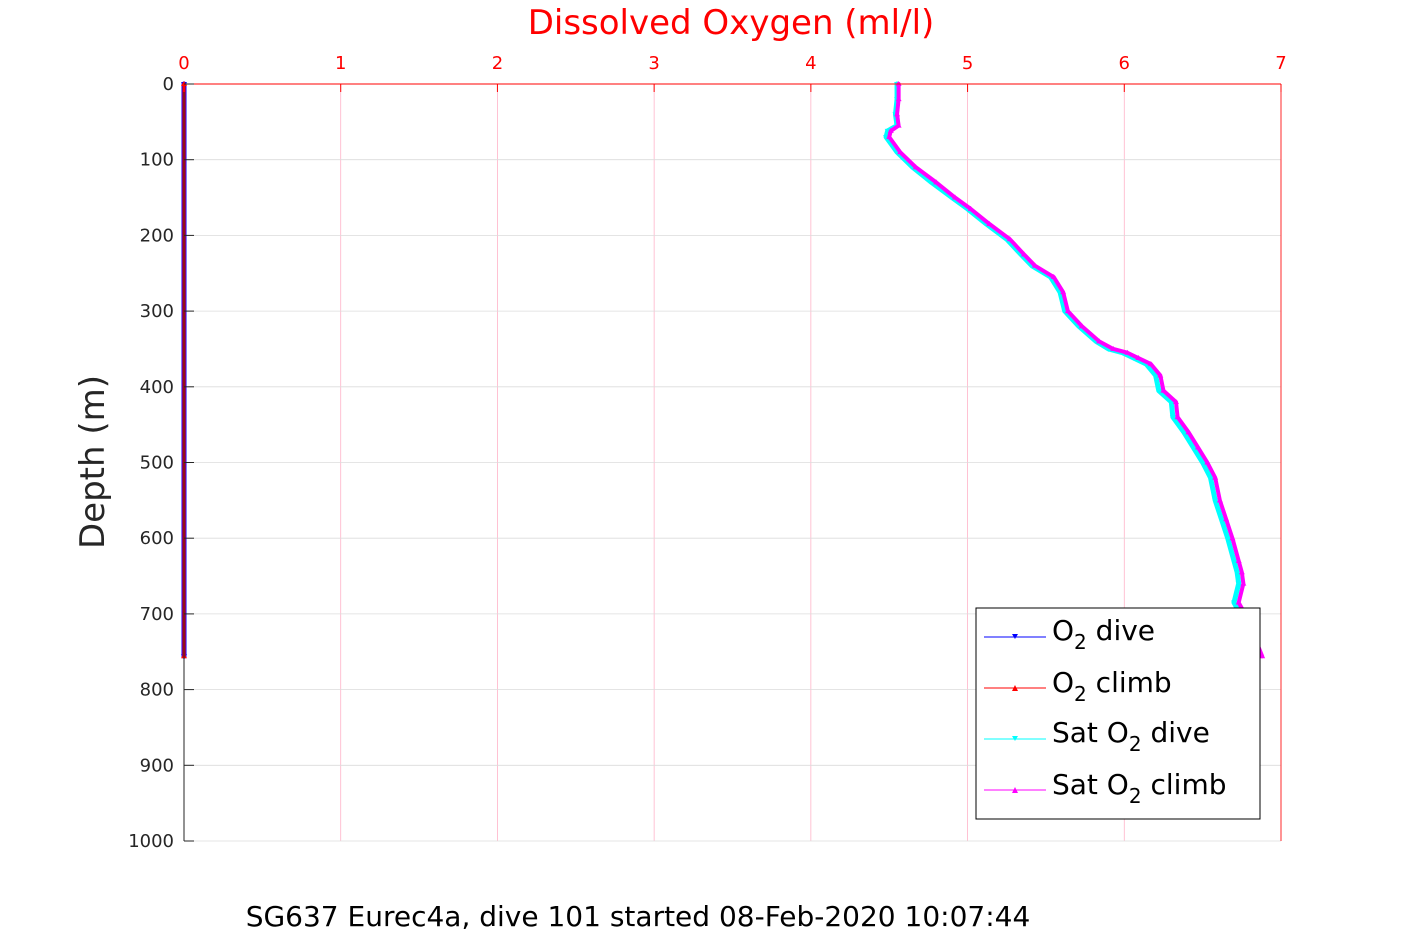 The image size is (1417, 945). I want to click on y-axis-label: Depth (m), so click(93, 462).